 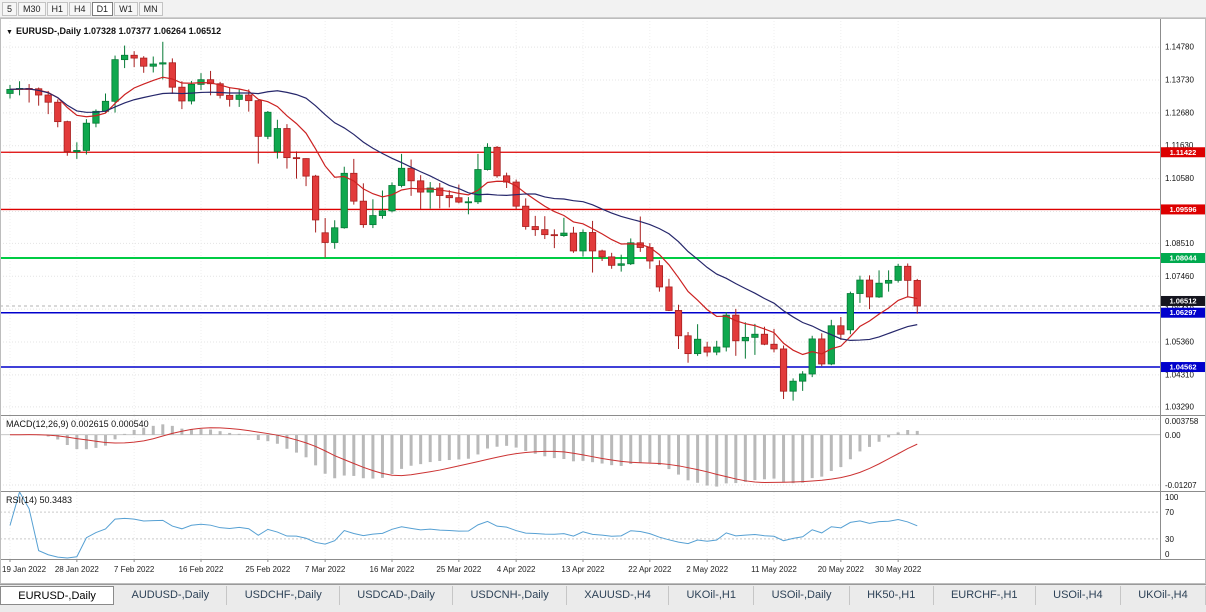 What do you see at coordinates (325, 569) in the screenshot?
I see `svg-text: 7 Mar 2022` at bounding box center [325, 569].